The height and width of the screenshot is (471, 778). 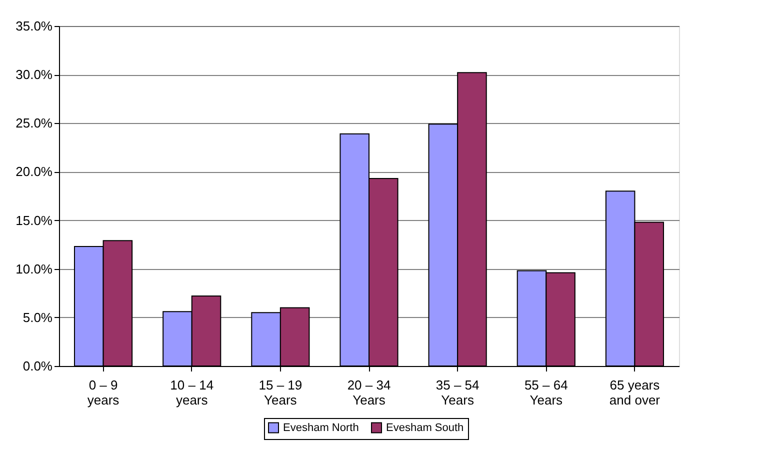 I want to click on x-tick-label: 15 – 19 Years, so click(x=280, y=393).